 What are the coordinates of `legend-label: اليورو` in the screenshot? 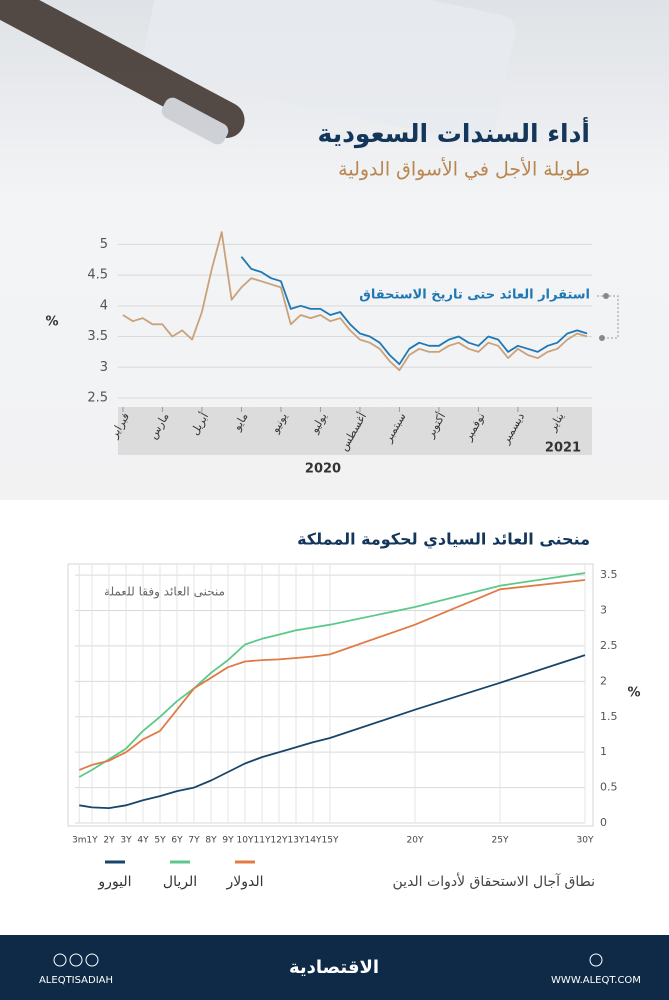 It's located at (114, 882).